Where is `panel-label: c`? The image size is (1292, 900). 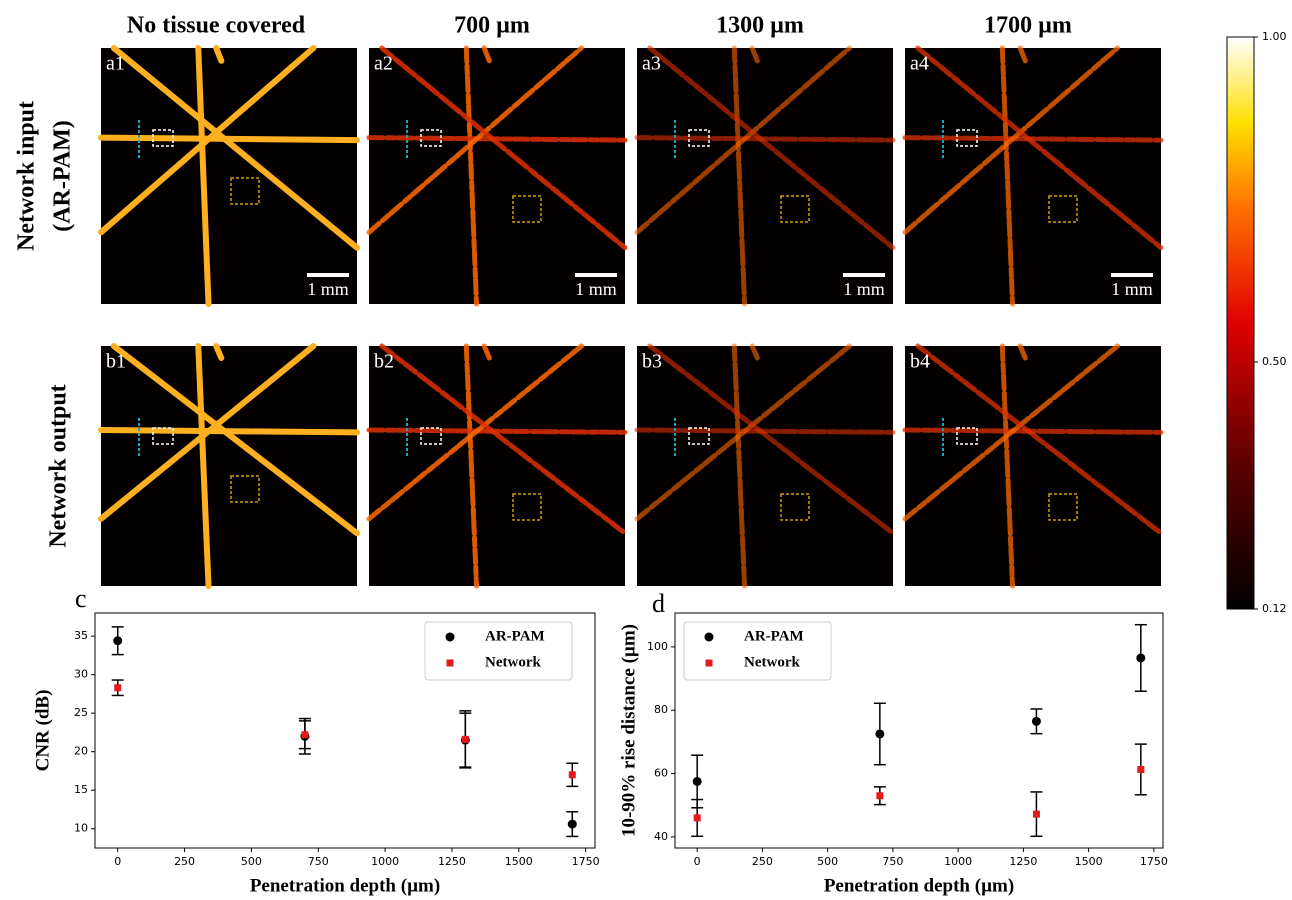
panel-label: c is located at coordinates (81, 598).